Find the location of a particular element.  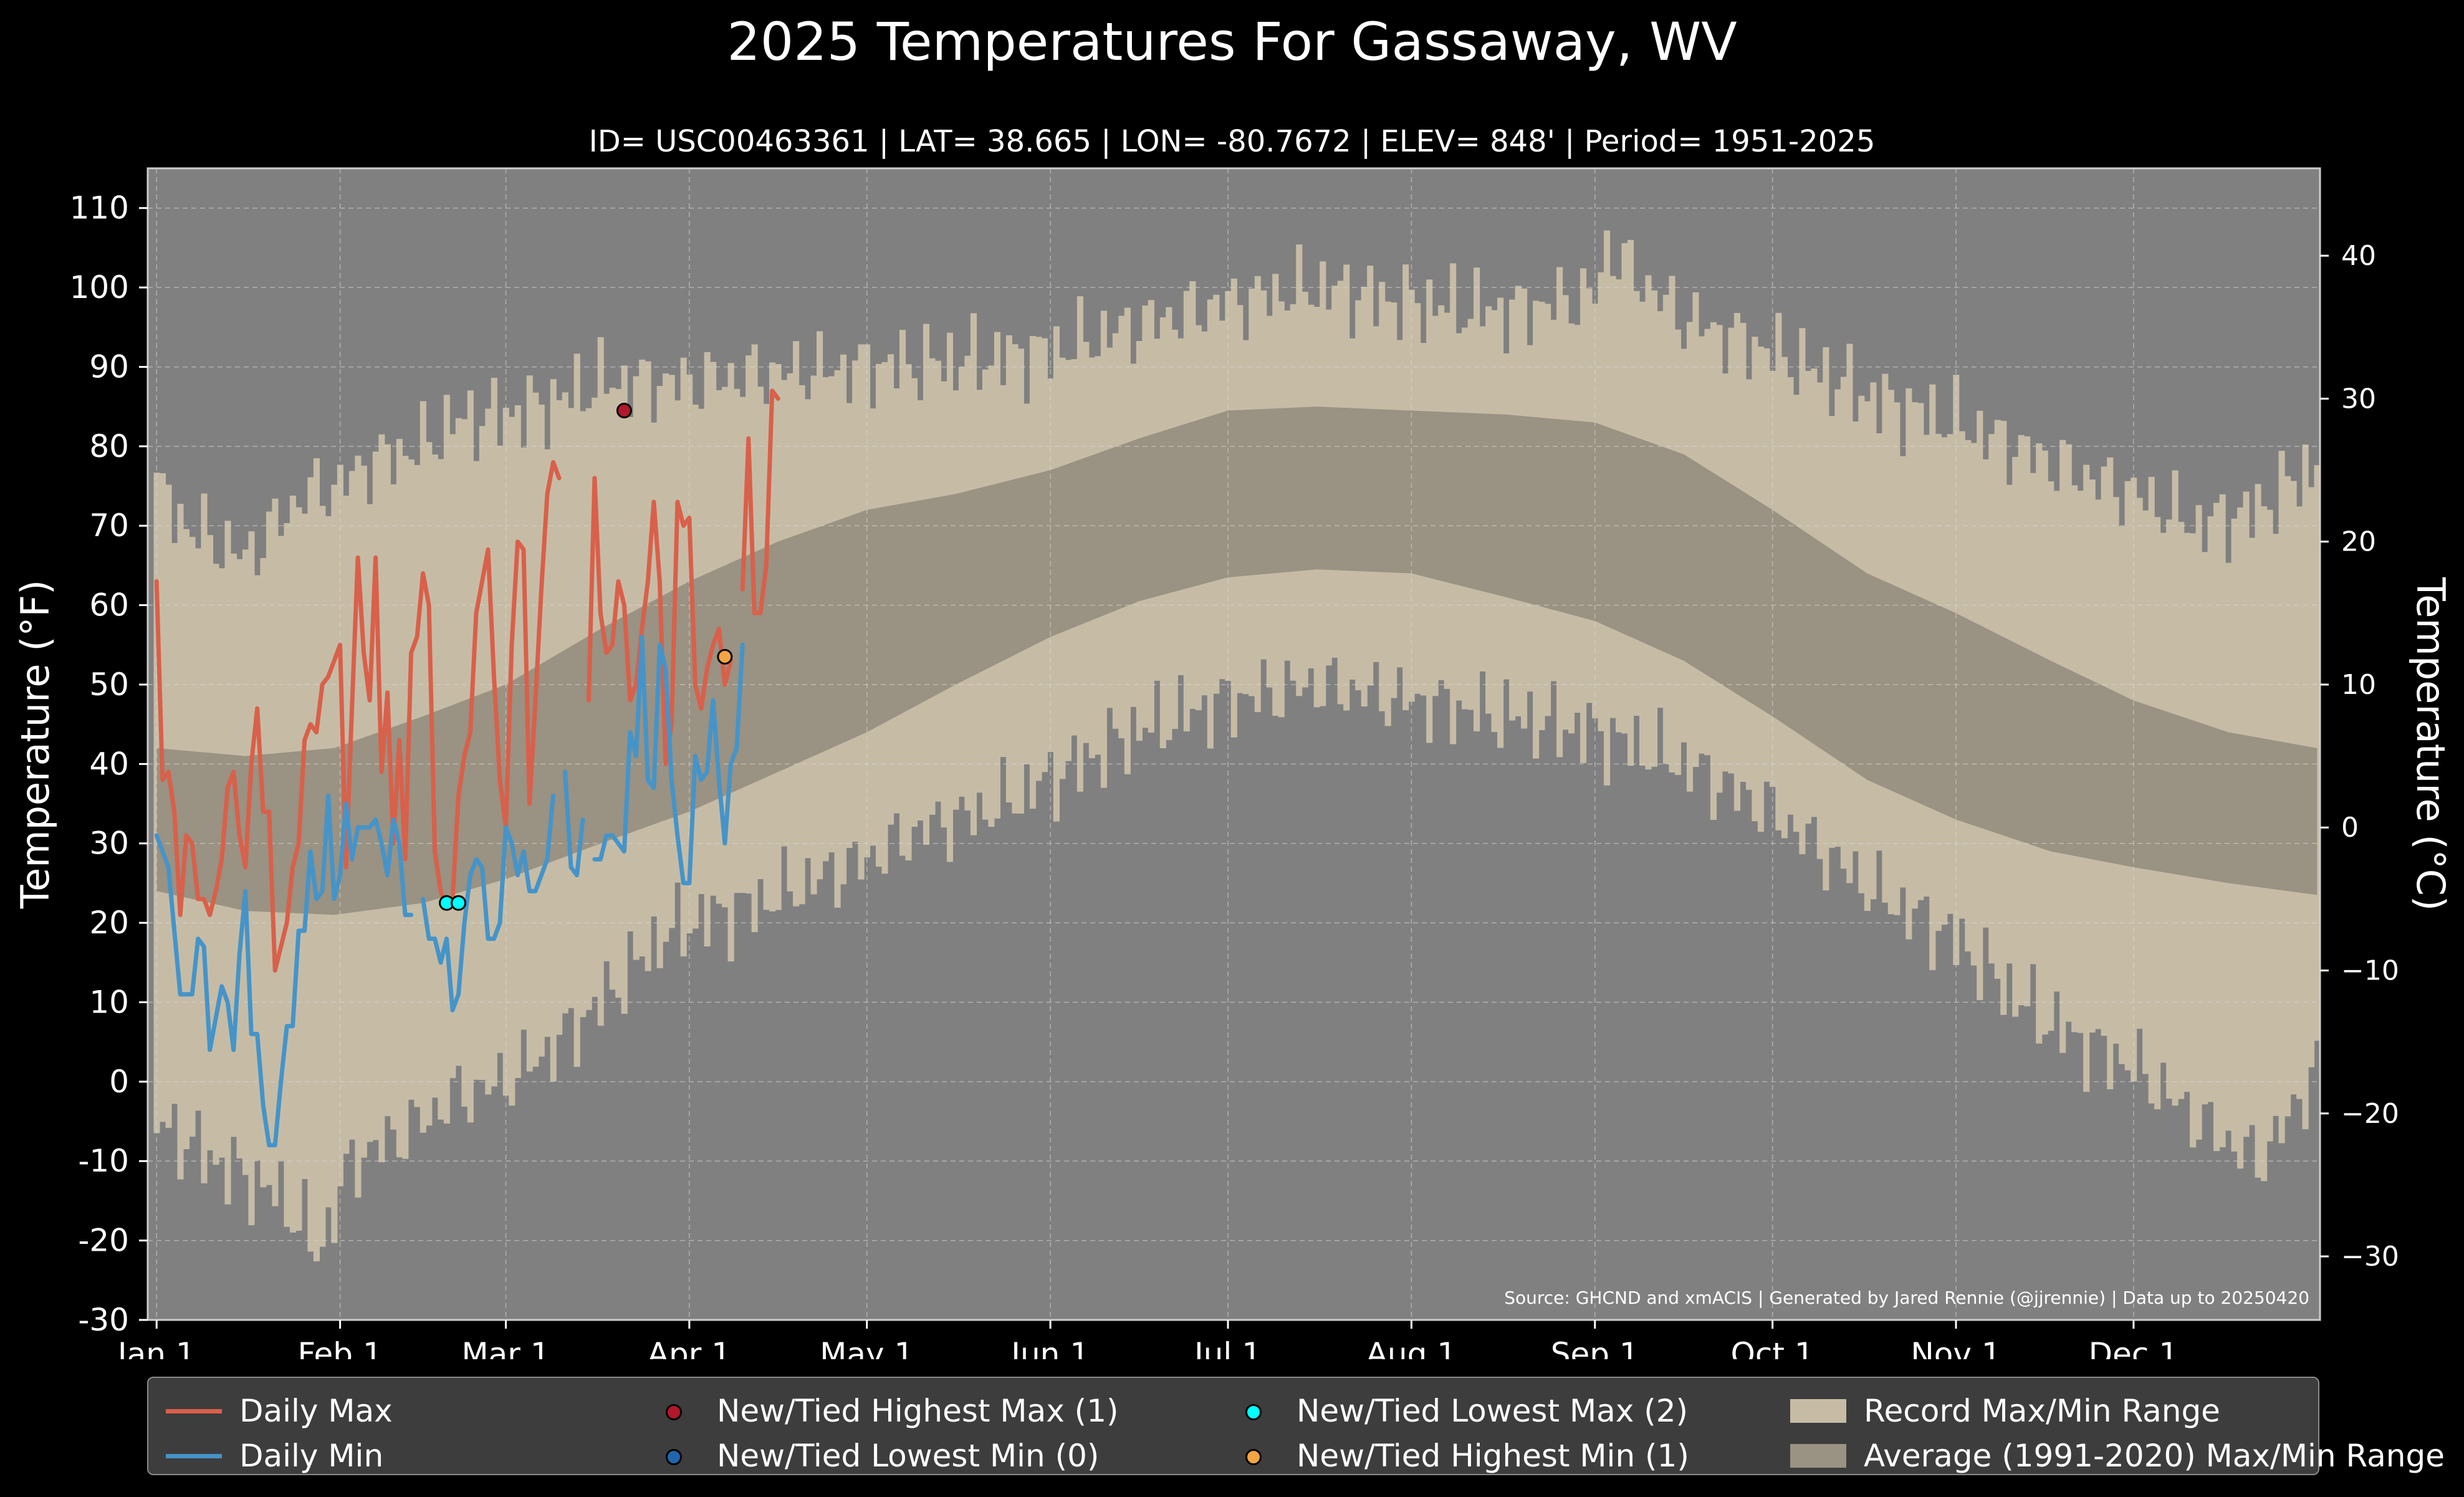

y-tick-label-right: 40 is located at coordinates (2358, 256).